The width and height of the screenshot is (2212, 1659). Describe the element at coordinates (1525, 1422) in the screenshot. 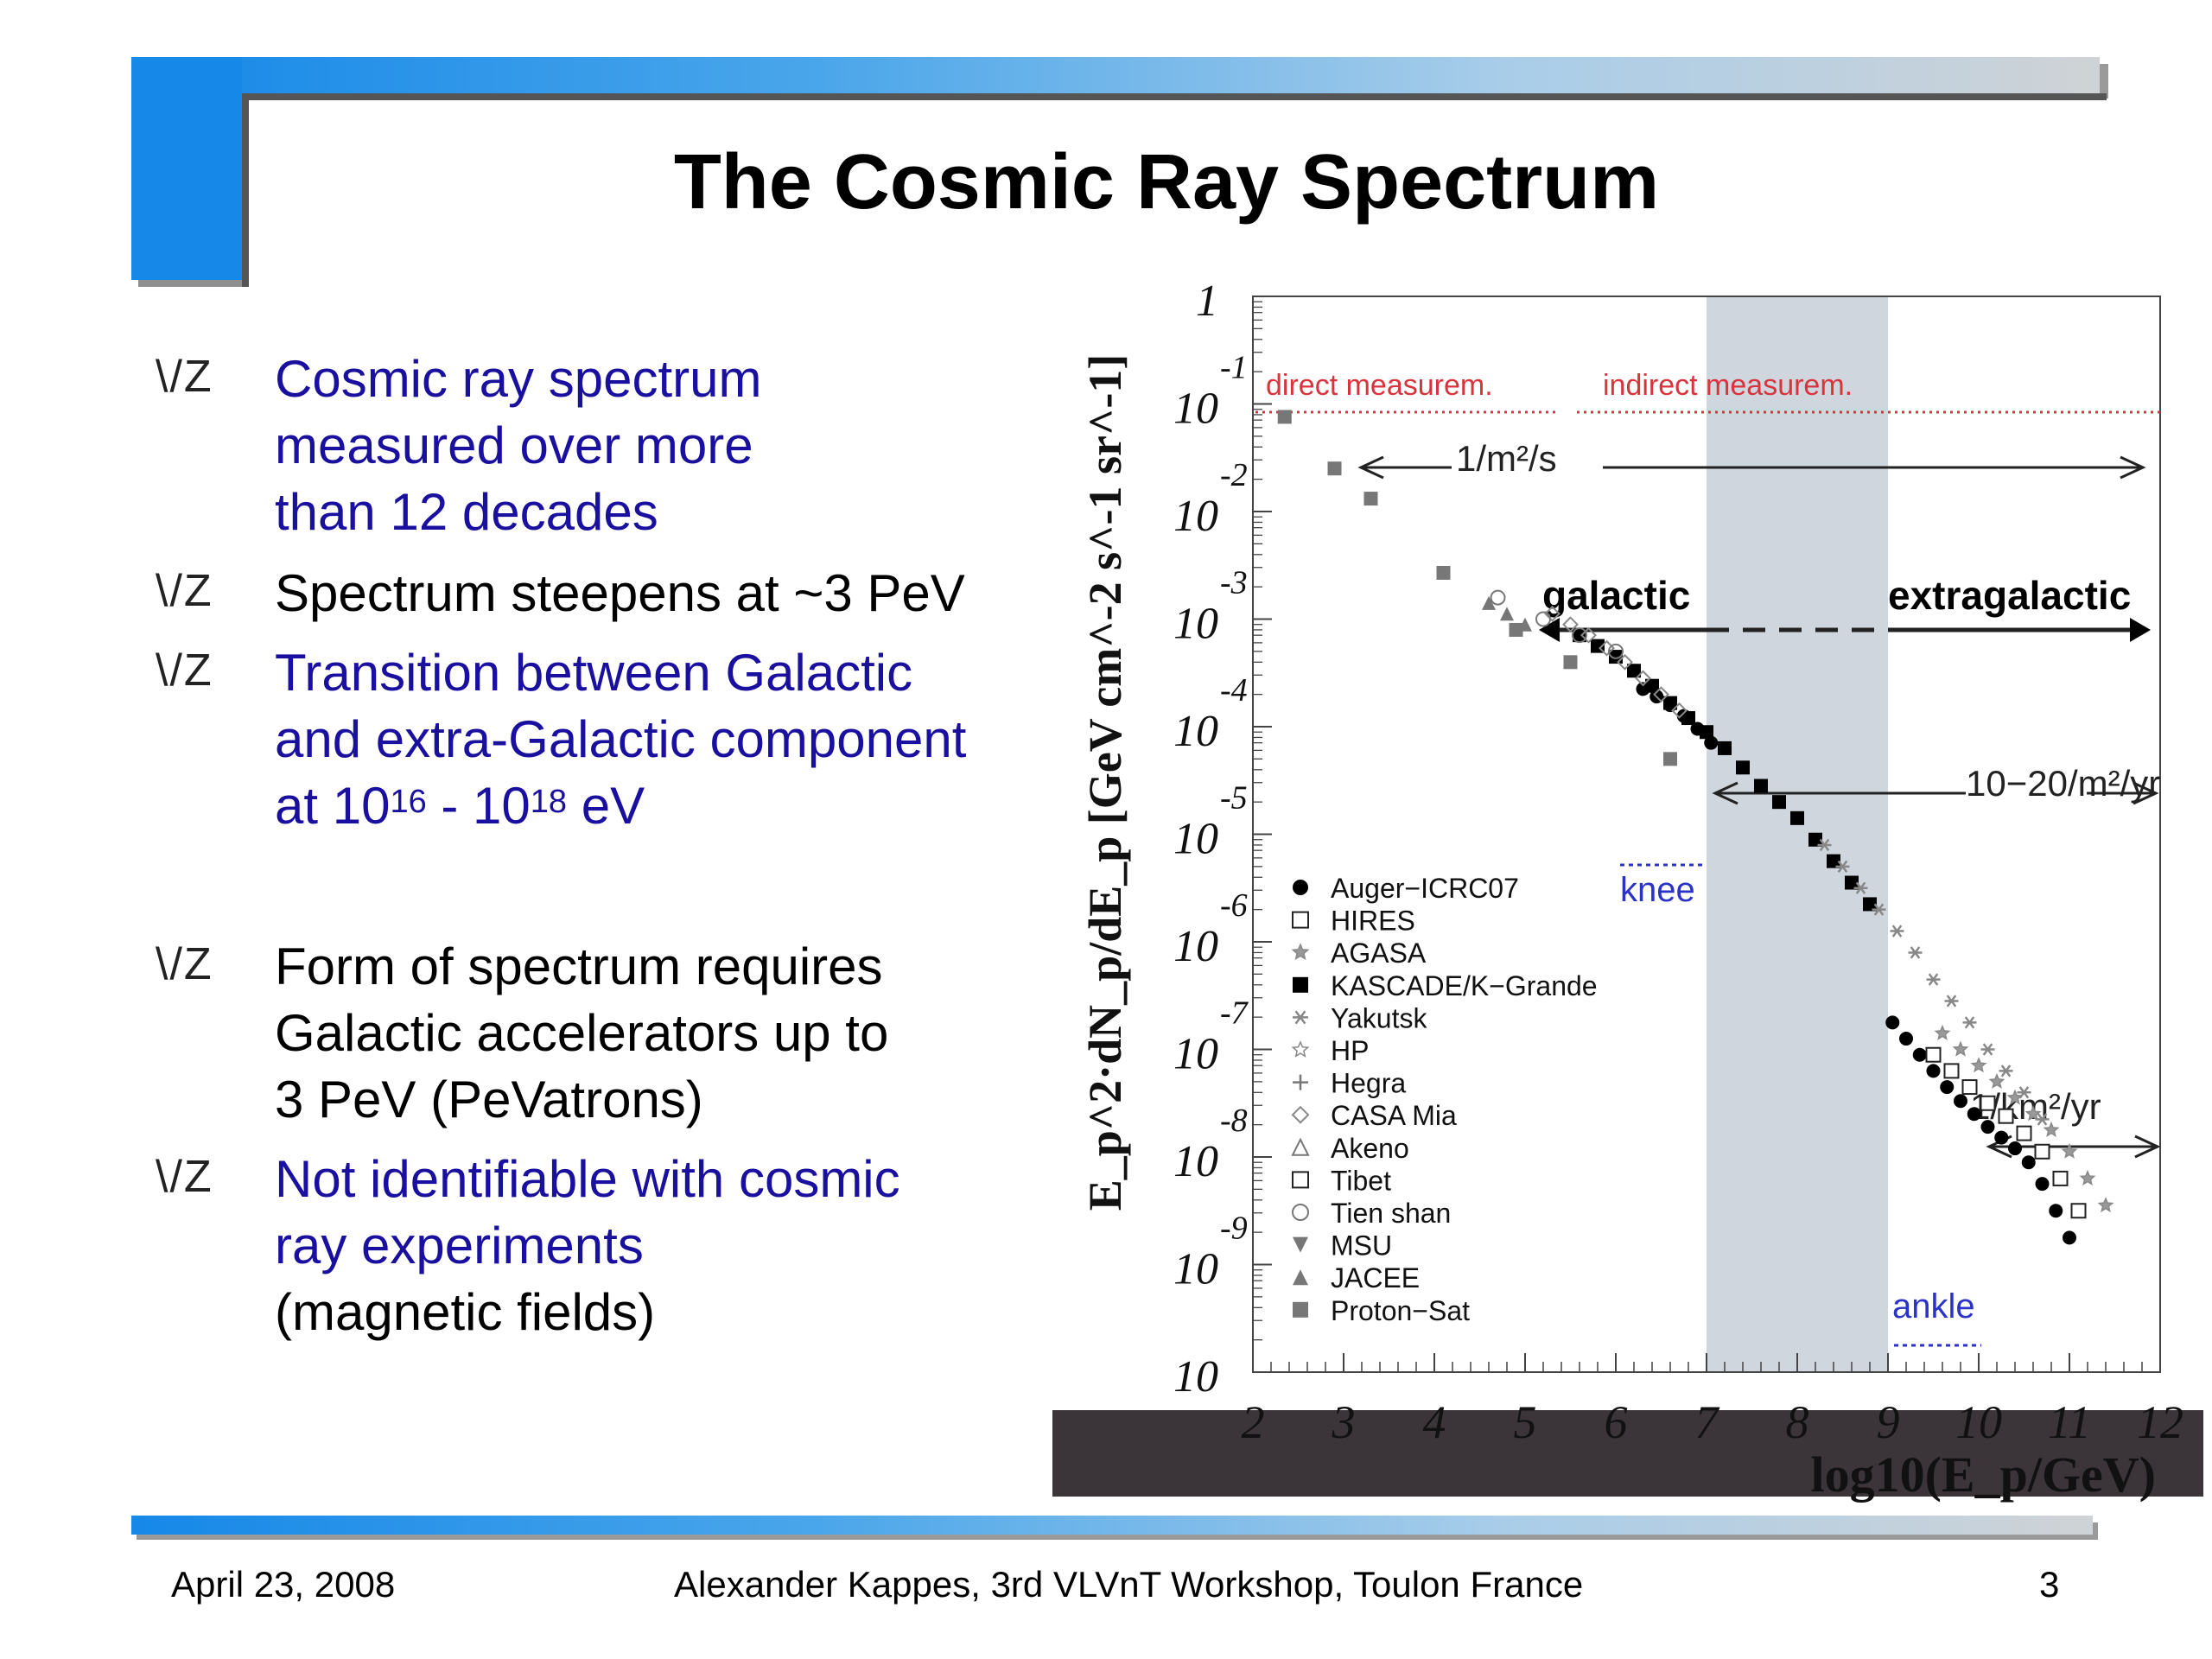

I see `x-tick-label: 5` at that location.